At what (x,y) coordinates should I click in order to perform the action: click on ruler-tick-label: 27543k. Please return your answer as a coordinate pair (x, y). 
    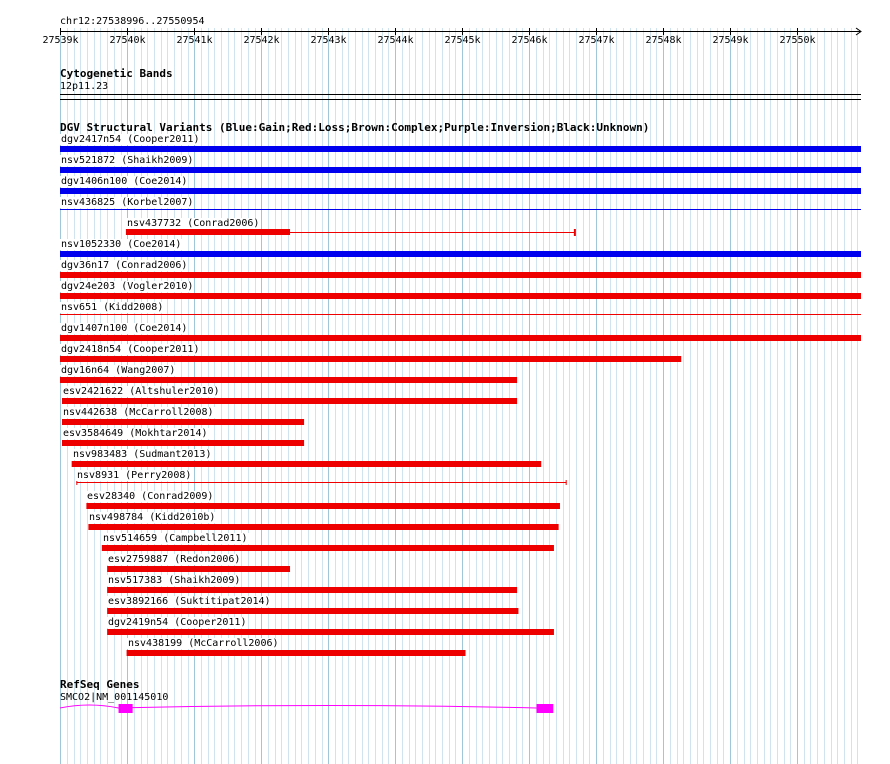
    Looking at the image, I should click on (328, 40).